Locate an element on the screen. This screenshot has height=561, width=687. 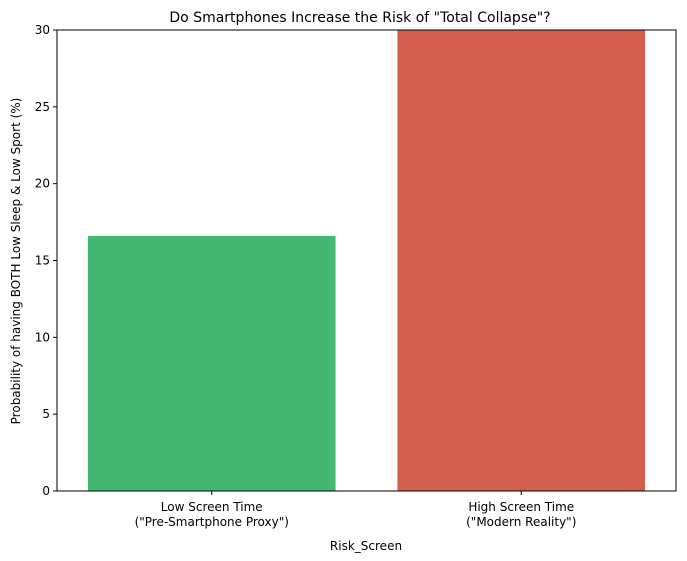
x-tick-label-0: Low Screen Time ("Pre-Smartphone Proxy") is located at coordinates (212, 514).